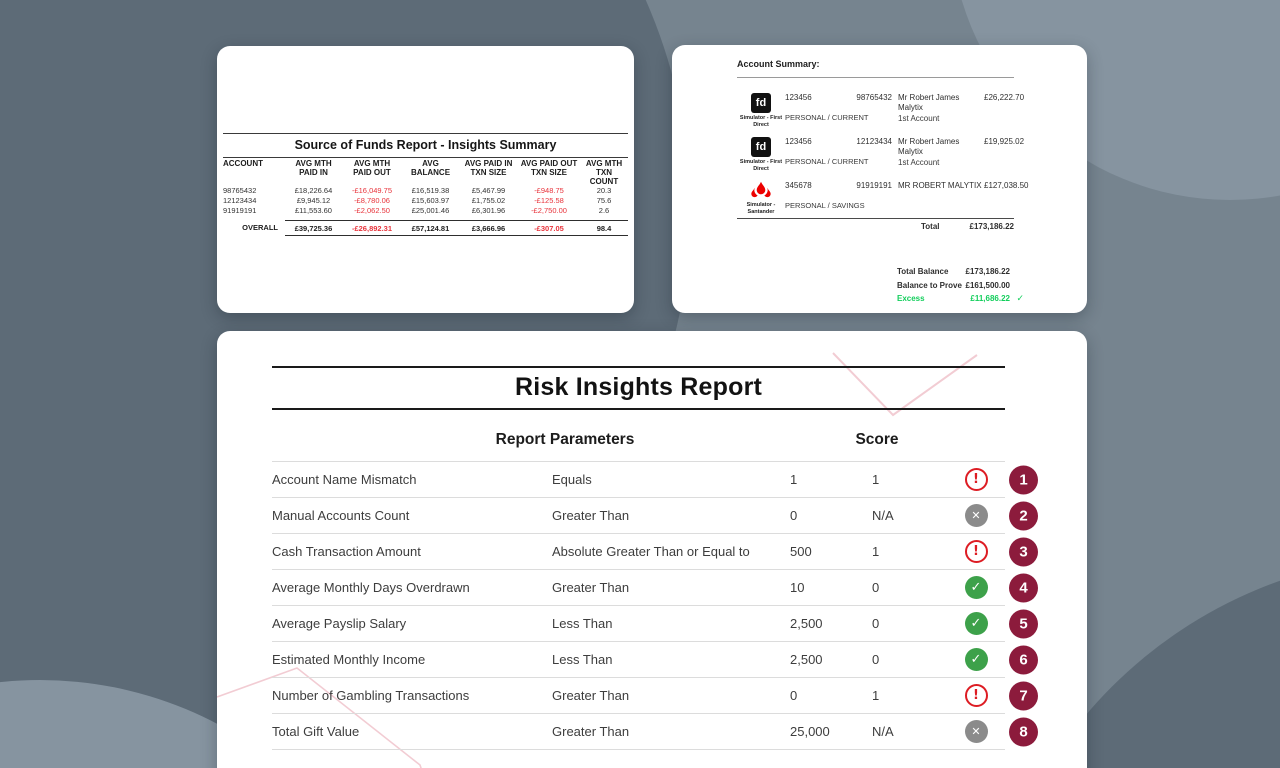 The height and width of the screenshot is (768, 1280). I want to click on score-column-header: Score, so click(877, 439).